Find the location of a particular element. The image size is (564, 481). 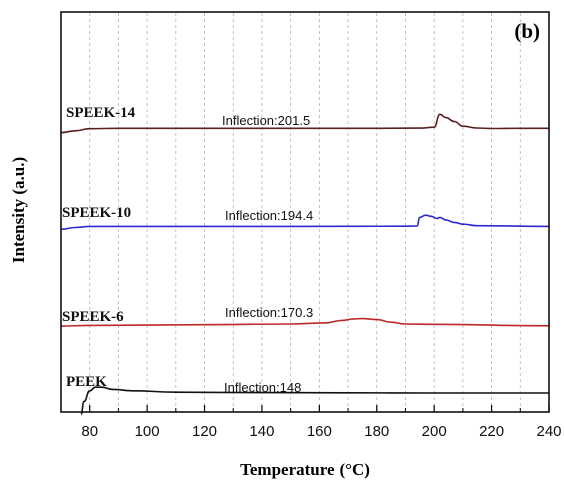

x-tick-label: 100 is located at coordinates (147, 431).